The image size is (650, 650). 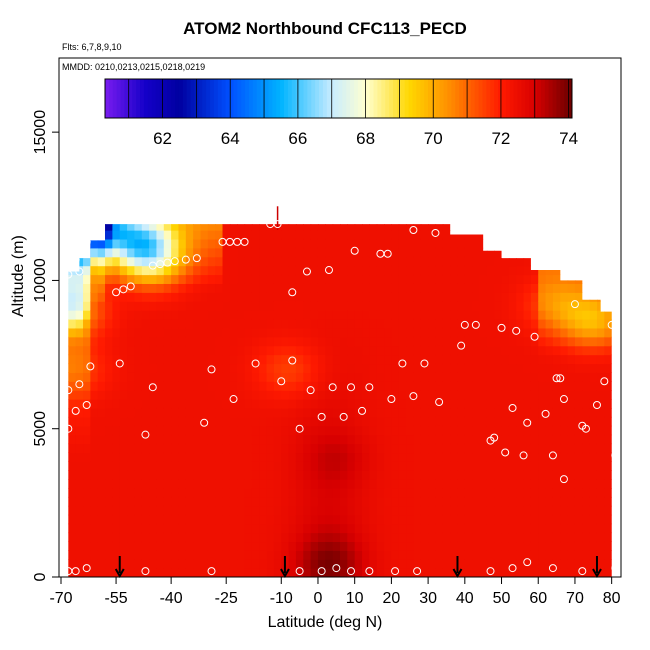 I want to click on colorbar-segment, so click(x=305, y=98).